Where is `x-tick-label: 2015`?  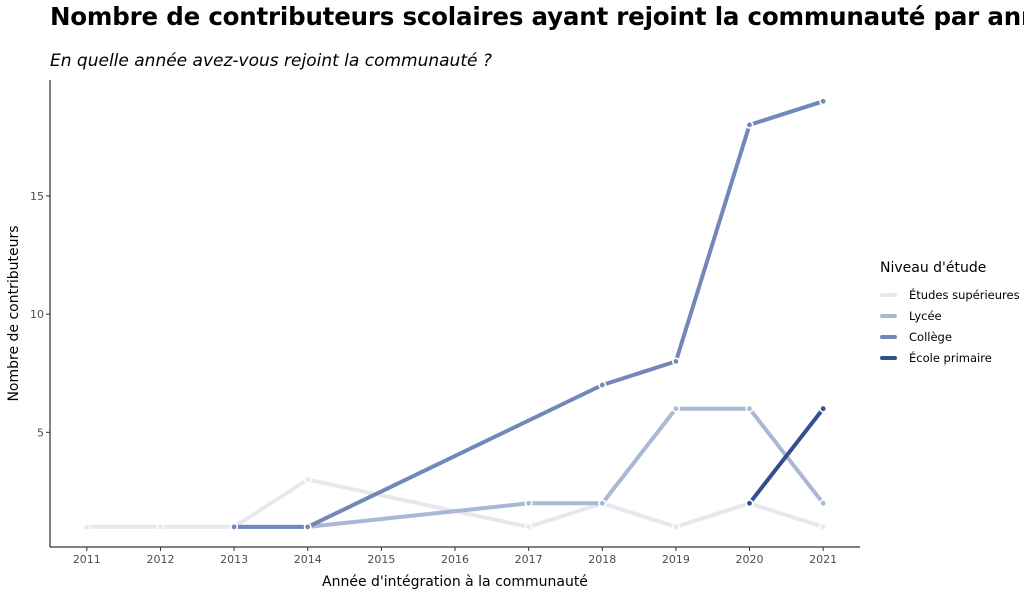 x-tick-label: 2015 is located at coordinates (381, 559).